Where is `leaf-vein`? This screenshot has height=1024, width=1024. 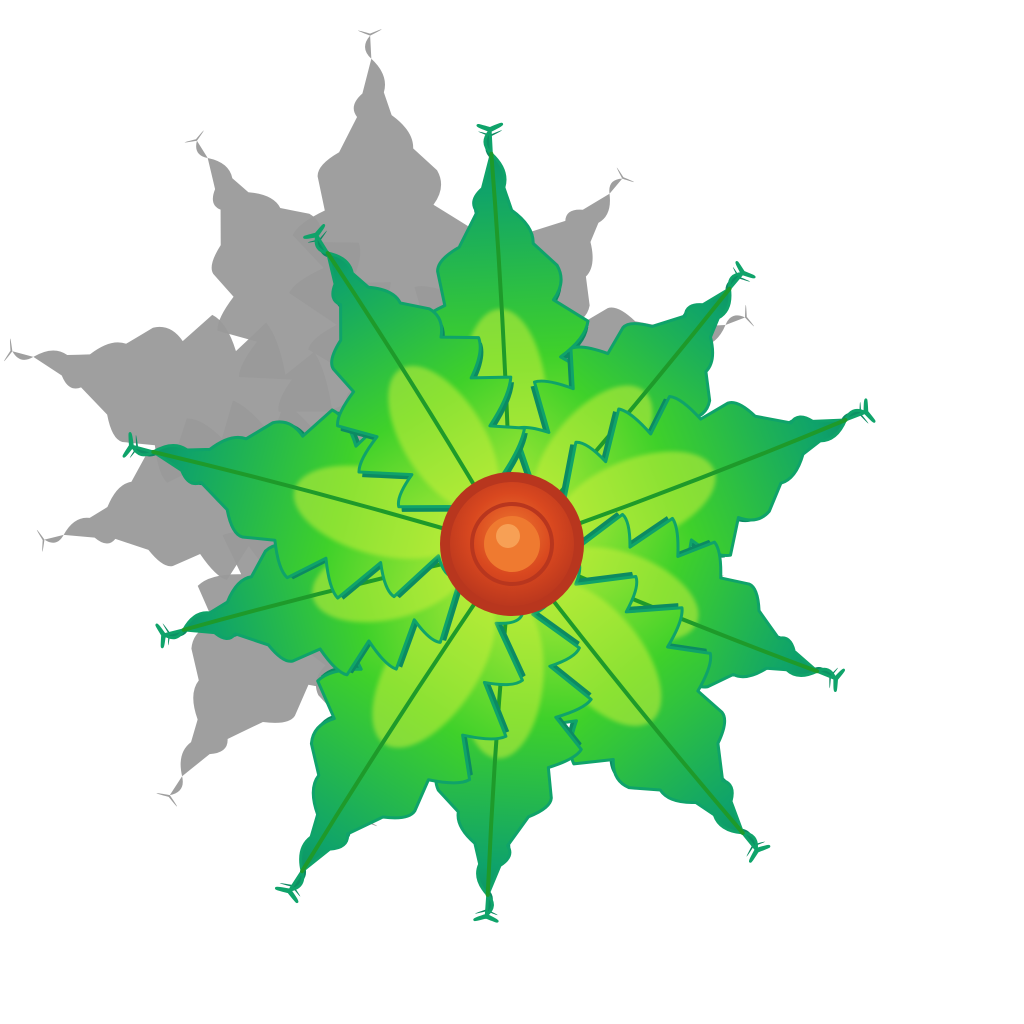
leaf-vein is located at coordinates (402, 718).